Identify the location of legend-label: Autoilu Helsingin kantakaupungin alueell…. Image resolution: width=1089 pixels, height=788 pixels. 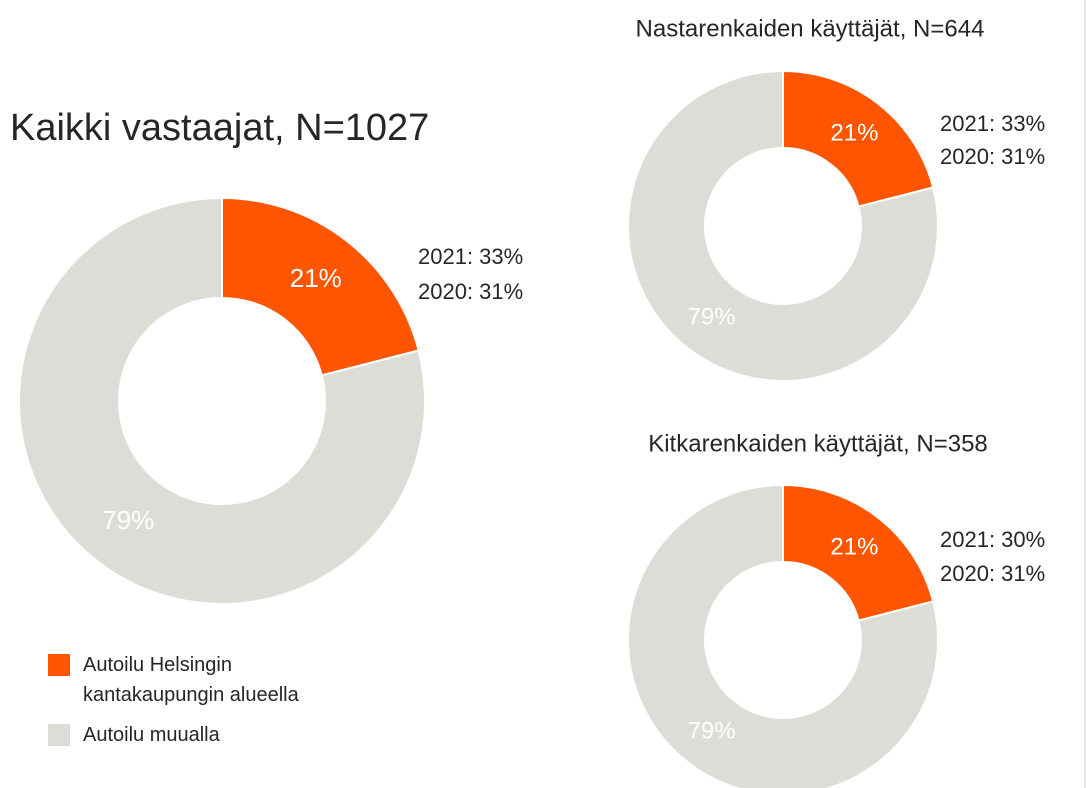
(191, 680).